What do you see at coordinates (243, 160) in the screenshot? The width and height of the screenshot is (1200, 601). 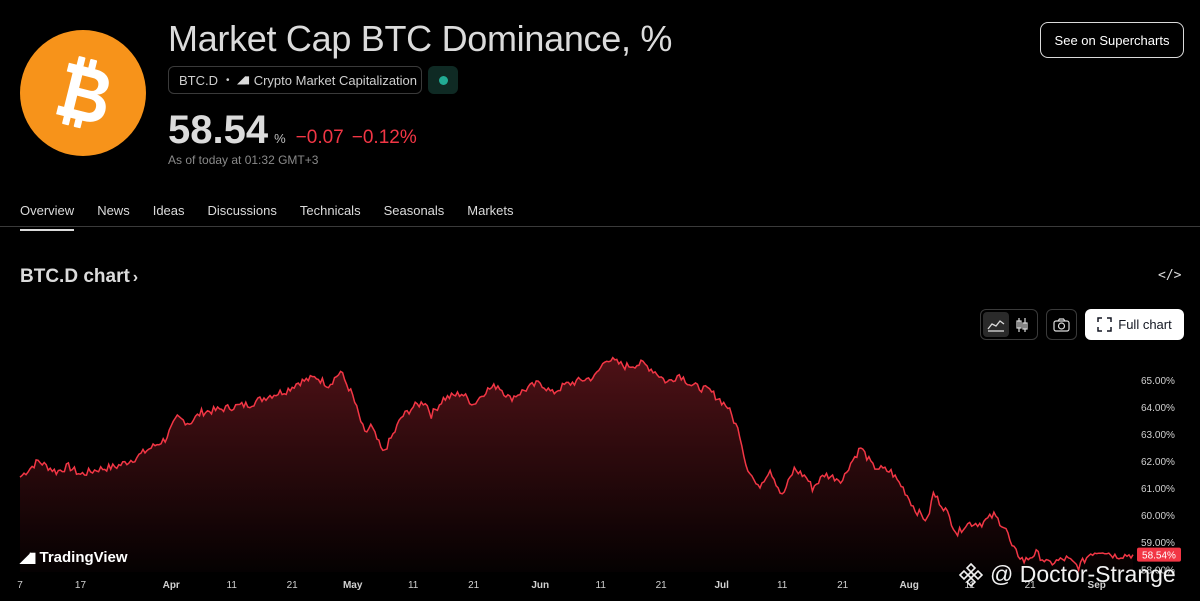 I see `as-of-timestamp: As of today at 01:32 GMT+3` at bounding box center [243, 160].